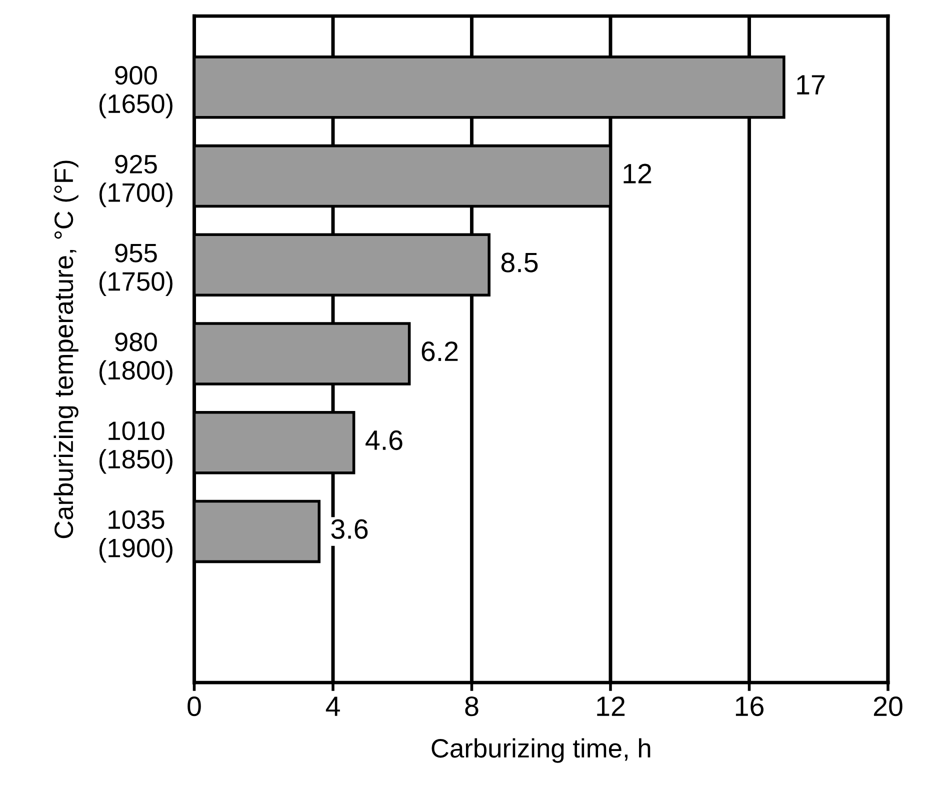 This screenshot has width=925, height=803. What do you see at coordinates (541, 750) in the screenshot?
I see `x-axis-title: Carburizing time, h` at bounding box center [541, 750].